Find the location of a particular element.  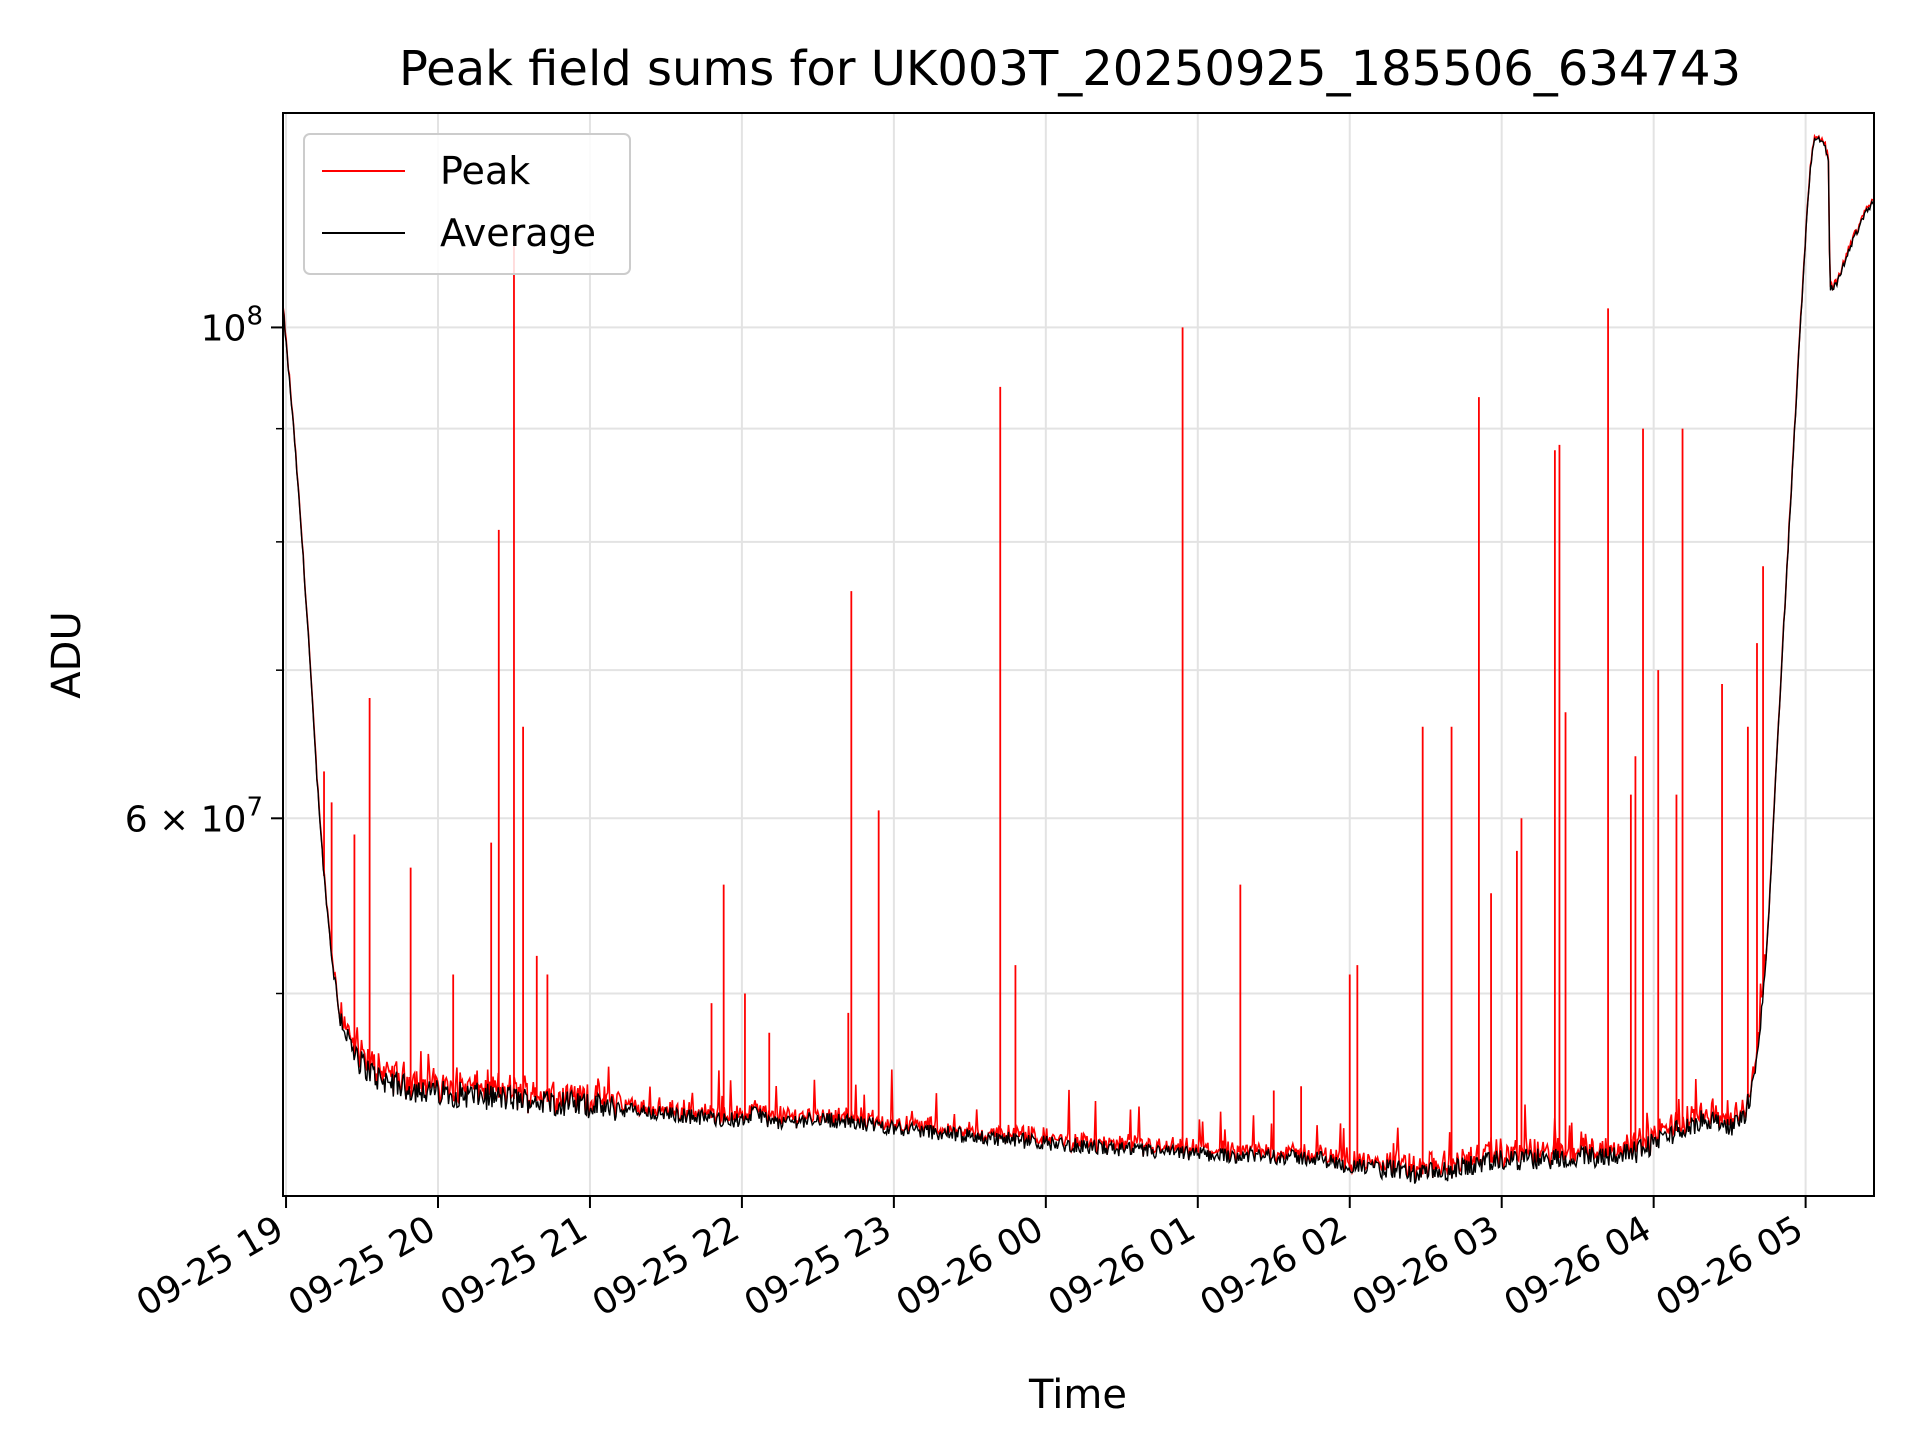

legend-average-label: Average is located at coordinates (518, 233).